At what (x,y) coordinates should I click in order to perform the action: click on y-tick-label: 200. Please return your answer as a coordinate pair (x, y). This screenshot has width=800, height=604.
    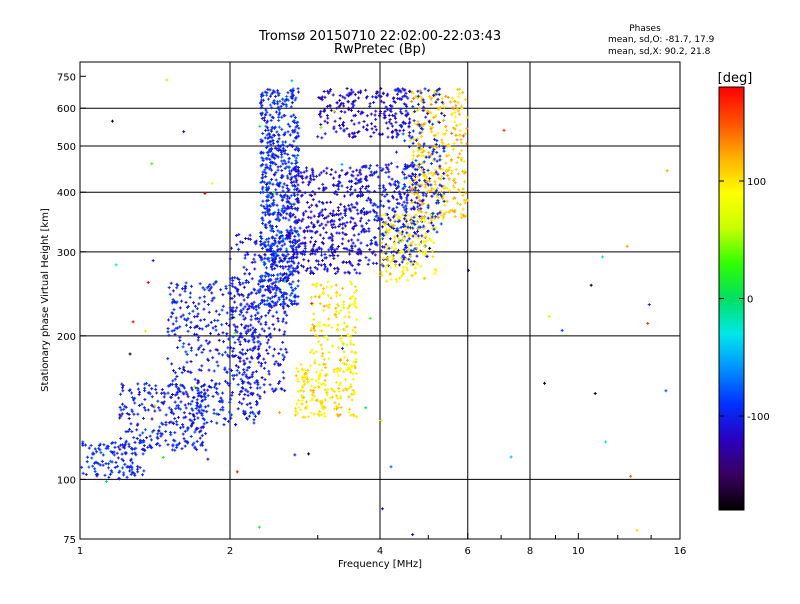
    Looking at the image, I should click on (66, 337).